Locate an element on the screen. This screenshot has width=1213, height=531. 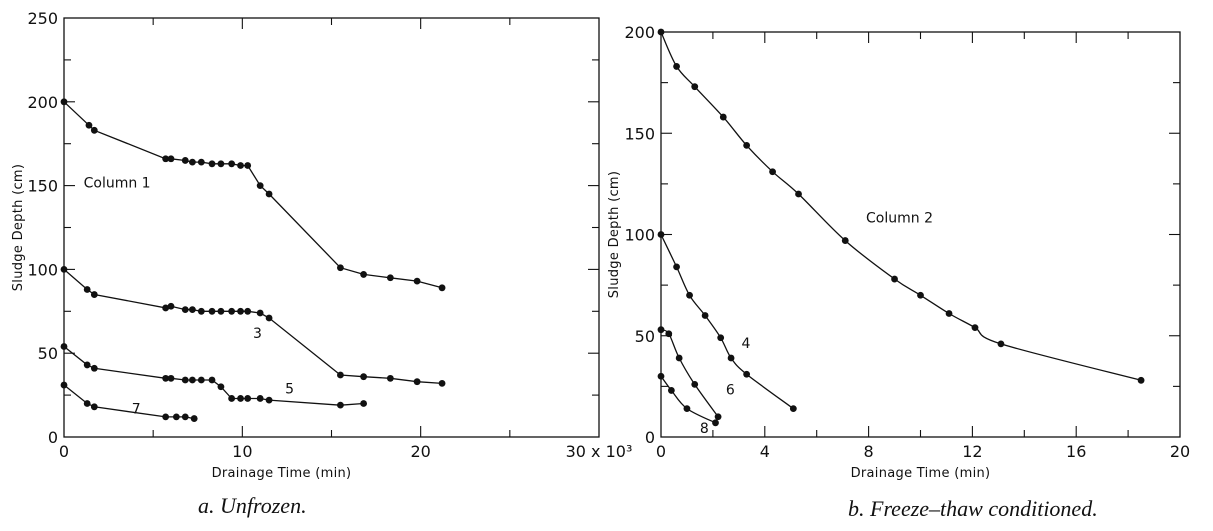
y-tick-label: 100 is located at coordinates (639, 235).